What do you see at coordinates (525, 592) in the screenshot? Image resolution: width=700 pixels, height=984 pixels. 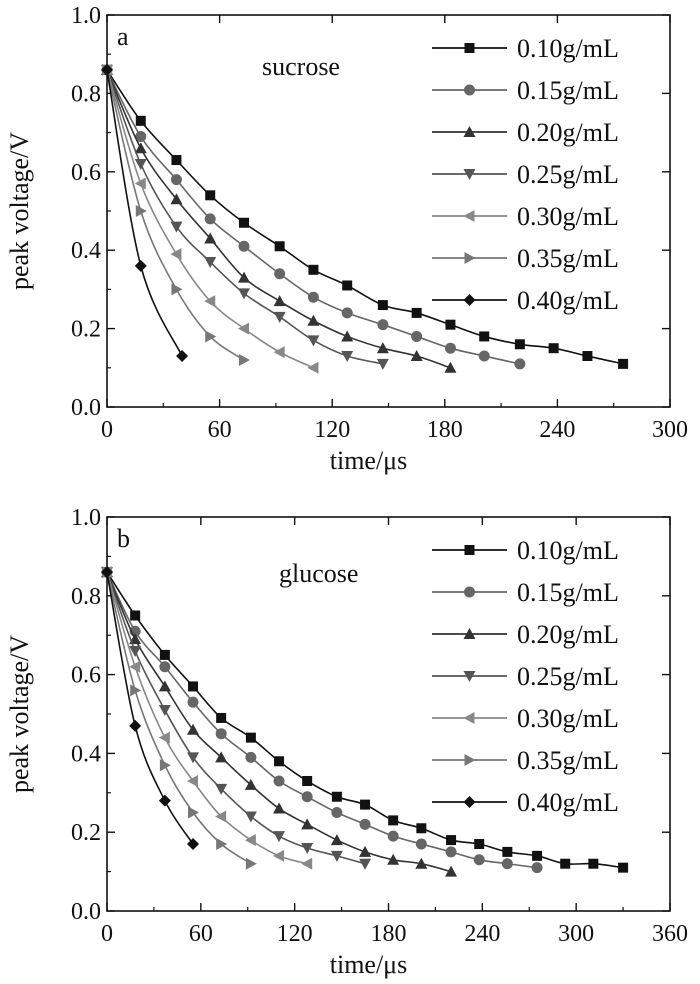 I see `legend-entry: 0.15g/mL` at bounding box center [525, 592].